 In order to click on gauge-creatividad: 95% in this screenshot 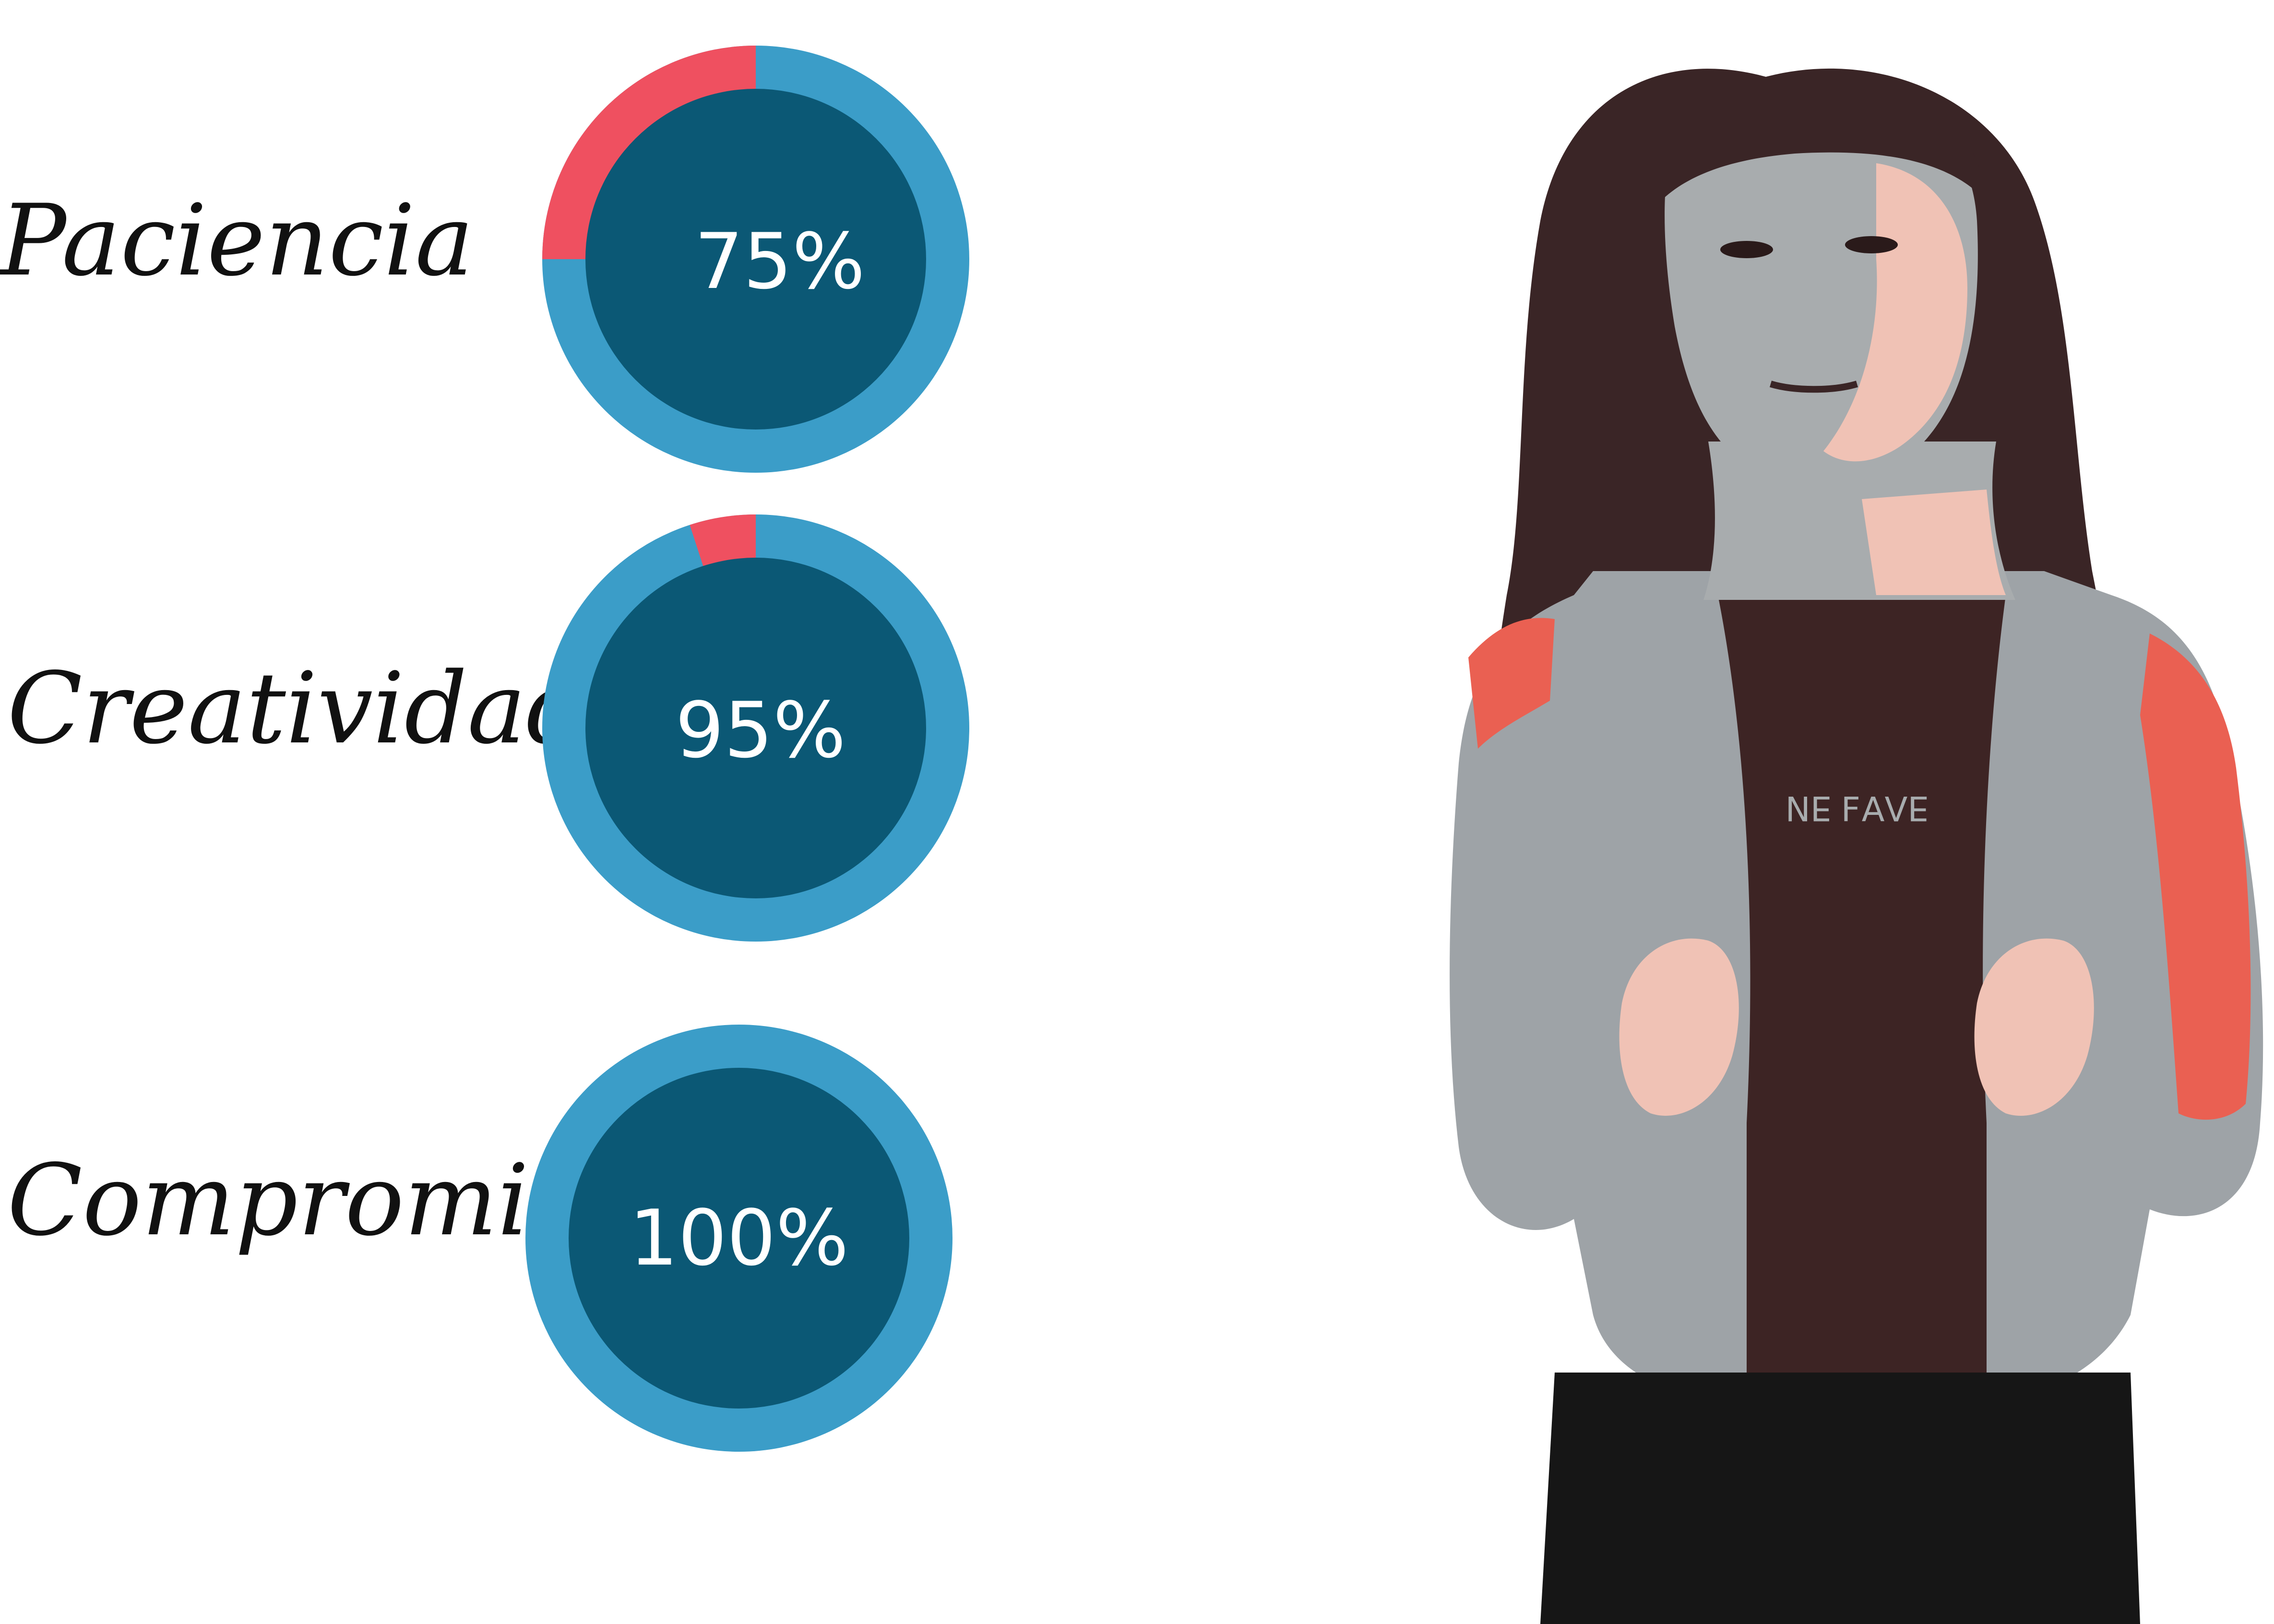, I will do `click(756, 728)`.